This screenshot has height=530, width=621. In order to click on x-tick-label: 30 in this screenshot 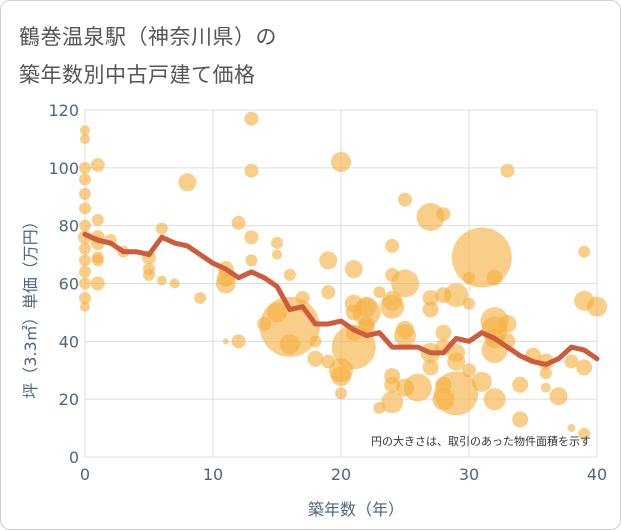, I will do `click(469, 474)`.